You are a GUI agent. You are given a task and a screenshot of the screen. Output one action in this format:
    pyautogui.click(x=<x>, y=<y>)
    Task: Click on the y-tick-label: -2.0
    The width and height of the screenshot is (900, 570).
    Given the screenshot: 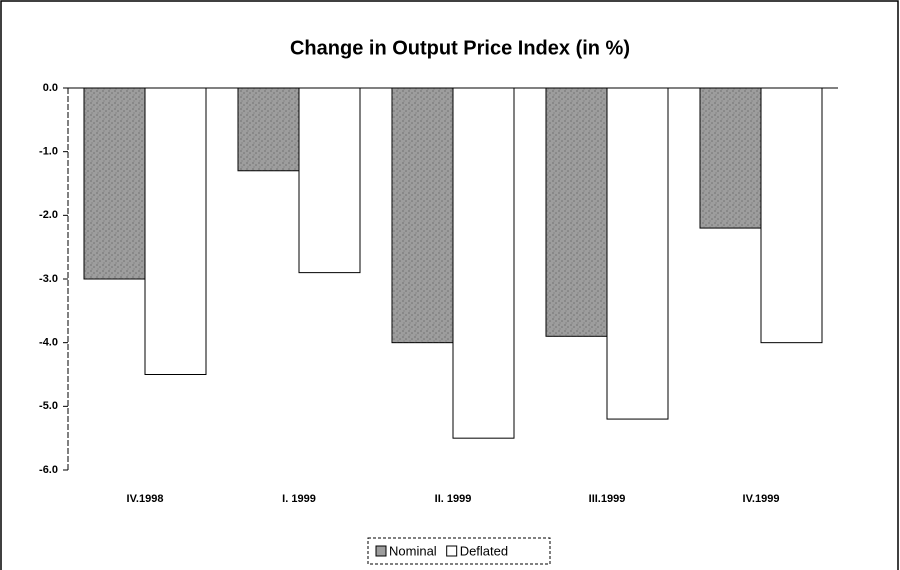 What is the action you would take?
    pyautogui.click(x=48, y=215)
    